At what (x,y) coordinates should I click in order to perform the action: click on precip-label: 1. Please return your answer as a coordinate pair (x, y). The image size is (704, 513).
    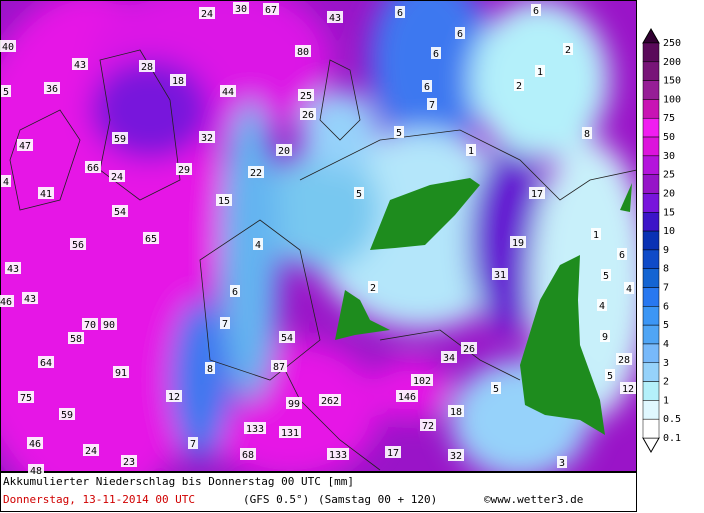
    Looking at the image, I should click on (540, 72).